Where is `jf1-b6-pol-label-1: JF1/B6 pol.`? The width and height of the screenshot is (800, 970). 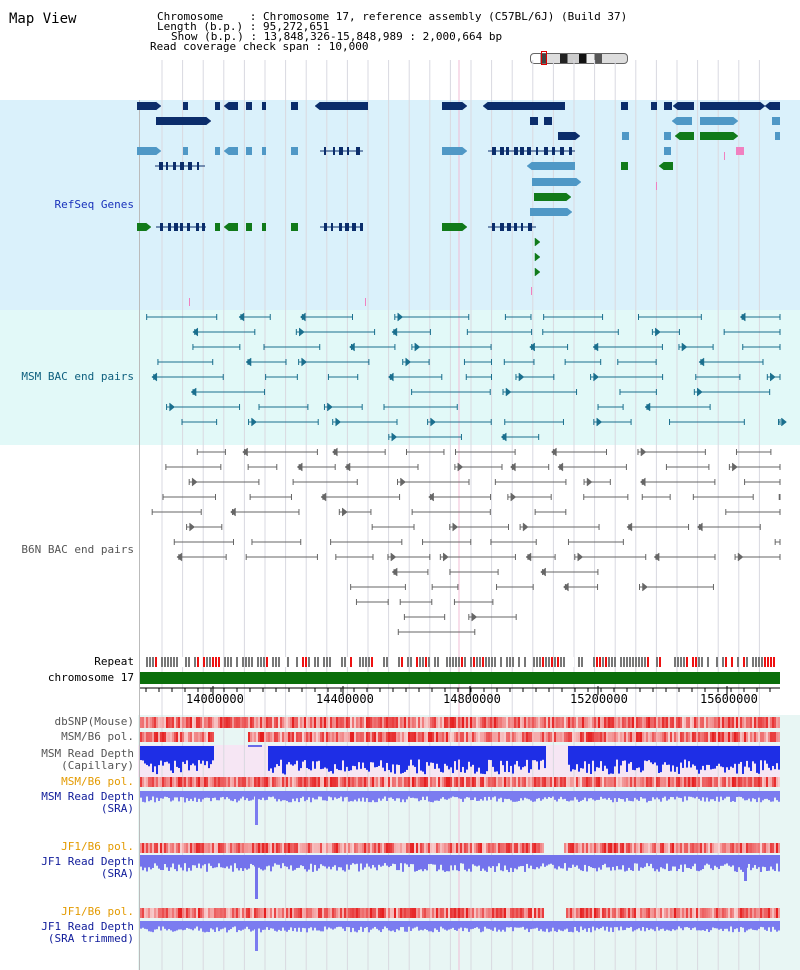 jf1-b6-pol-label-1: JF1/B6 pol. is located at coordinates (97, 846).